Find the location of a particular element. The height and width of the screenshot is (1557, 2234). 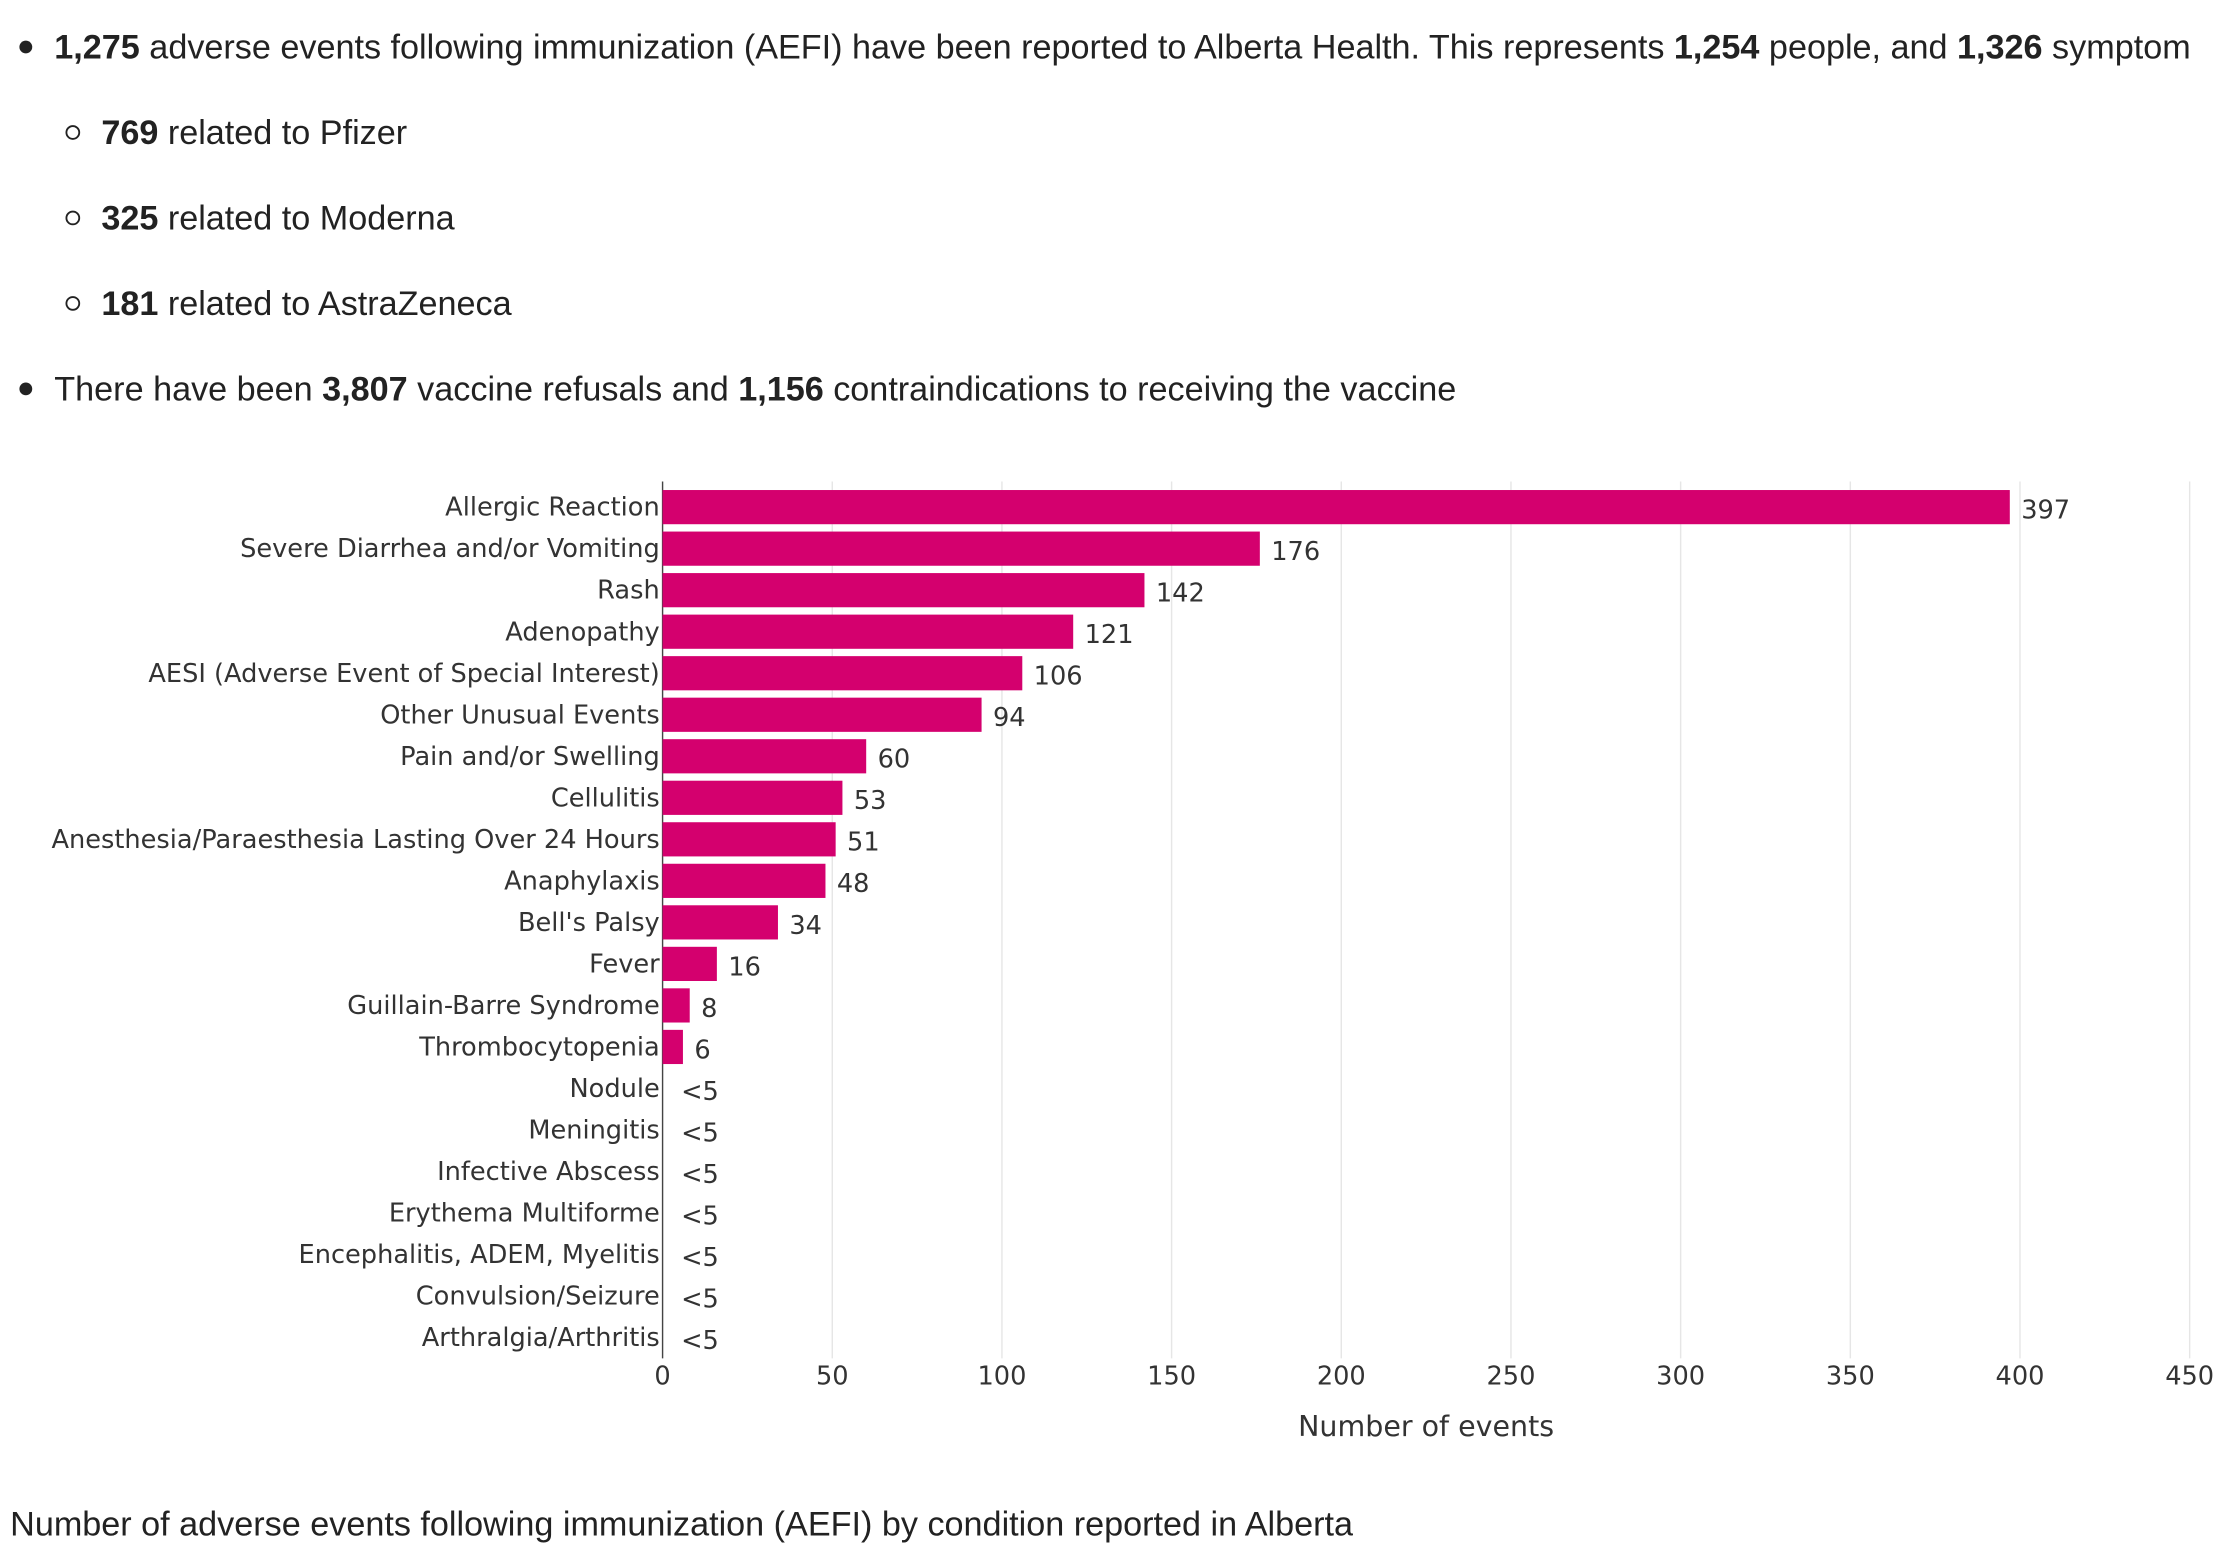

bold-number: 1,275 is located at coordinates (97, 47).